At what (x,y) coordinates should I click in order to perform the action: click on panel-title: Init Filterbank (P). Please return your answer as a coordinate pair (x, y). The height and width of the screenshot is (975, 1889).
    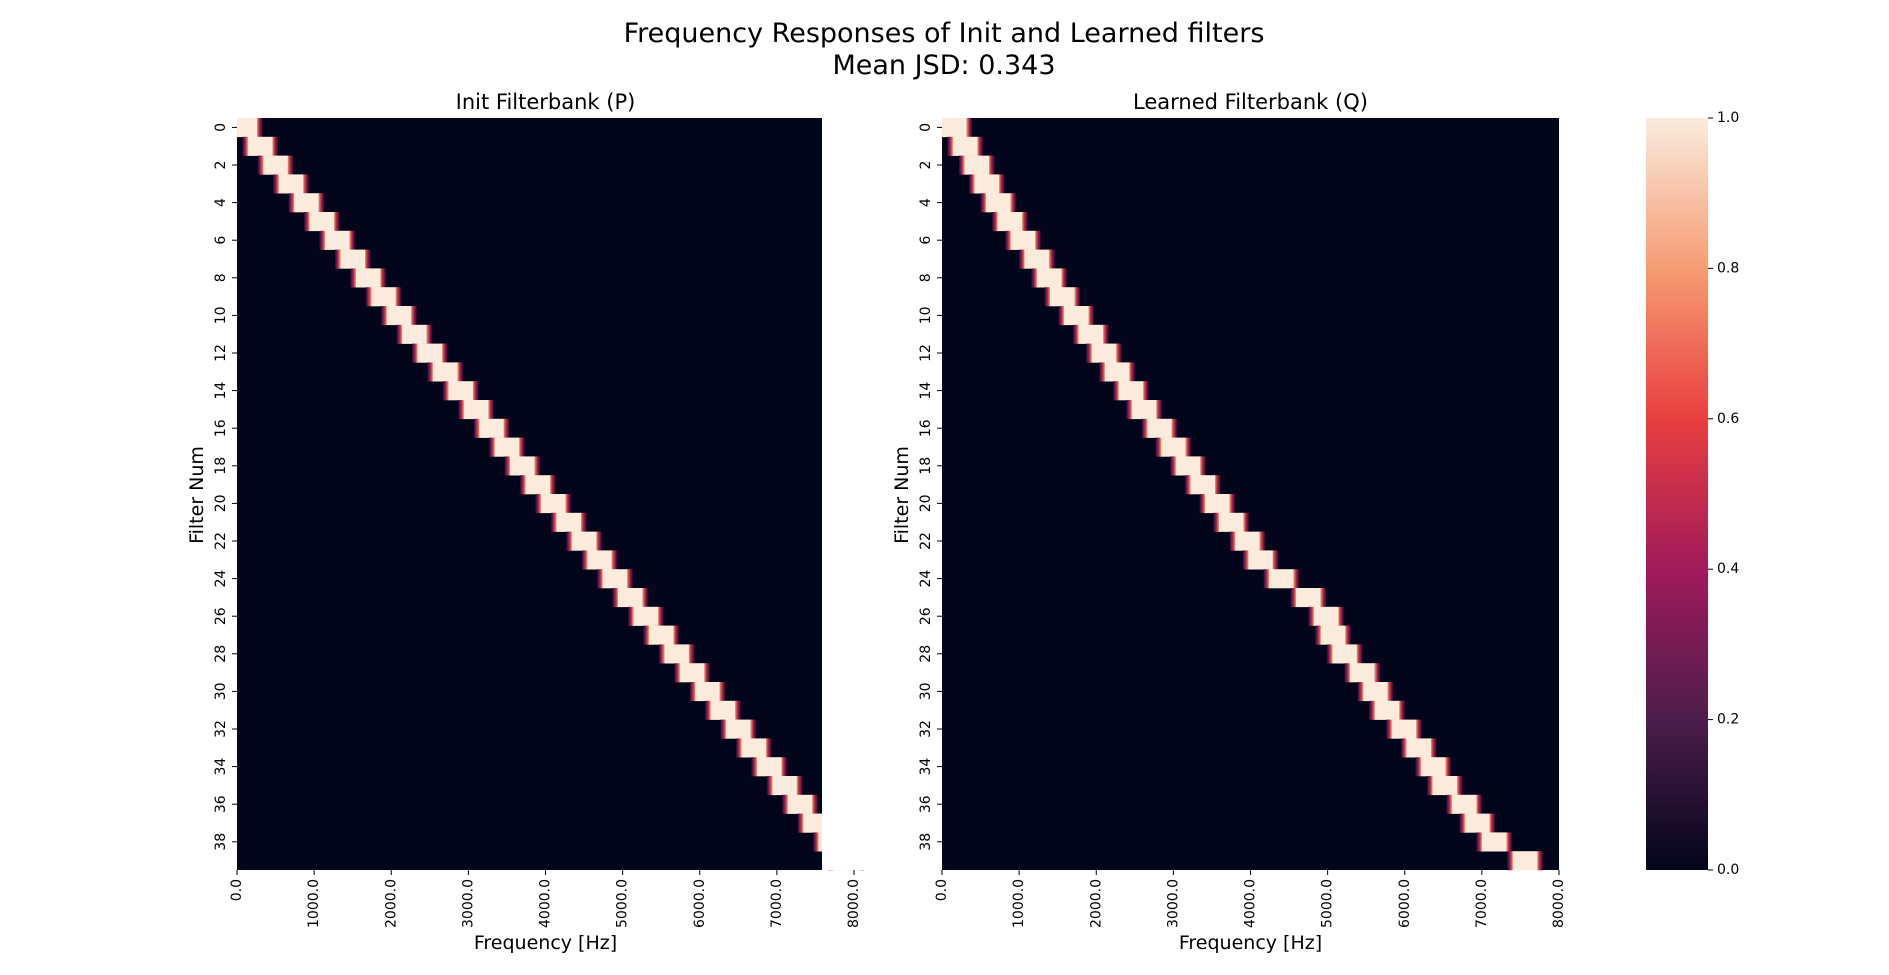
    Looking at the image, I should click on (546, 102).